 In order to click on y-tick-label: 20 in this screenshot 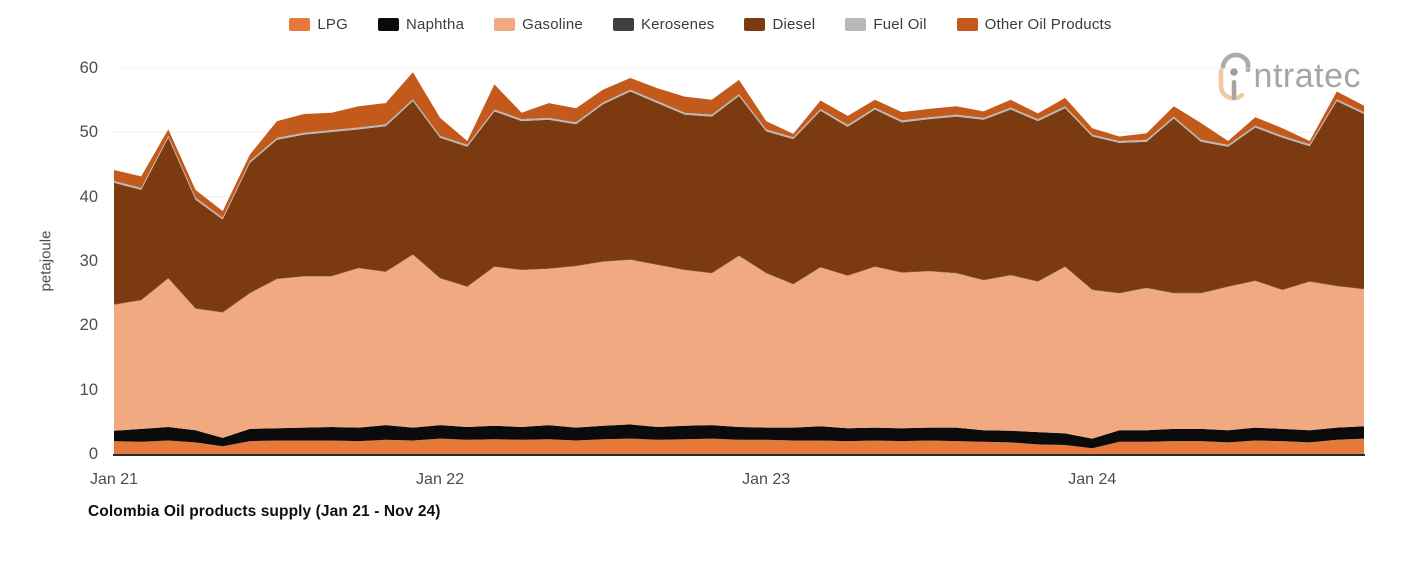, I will do `click(88, 325)`.